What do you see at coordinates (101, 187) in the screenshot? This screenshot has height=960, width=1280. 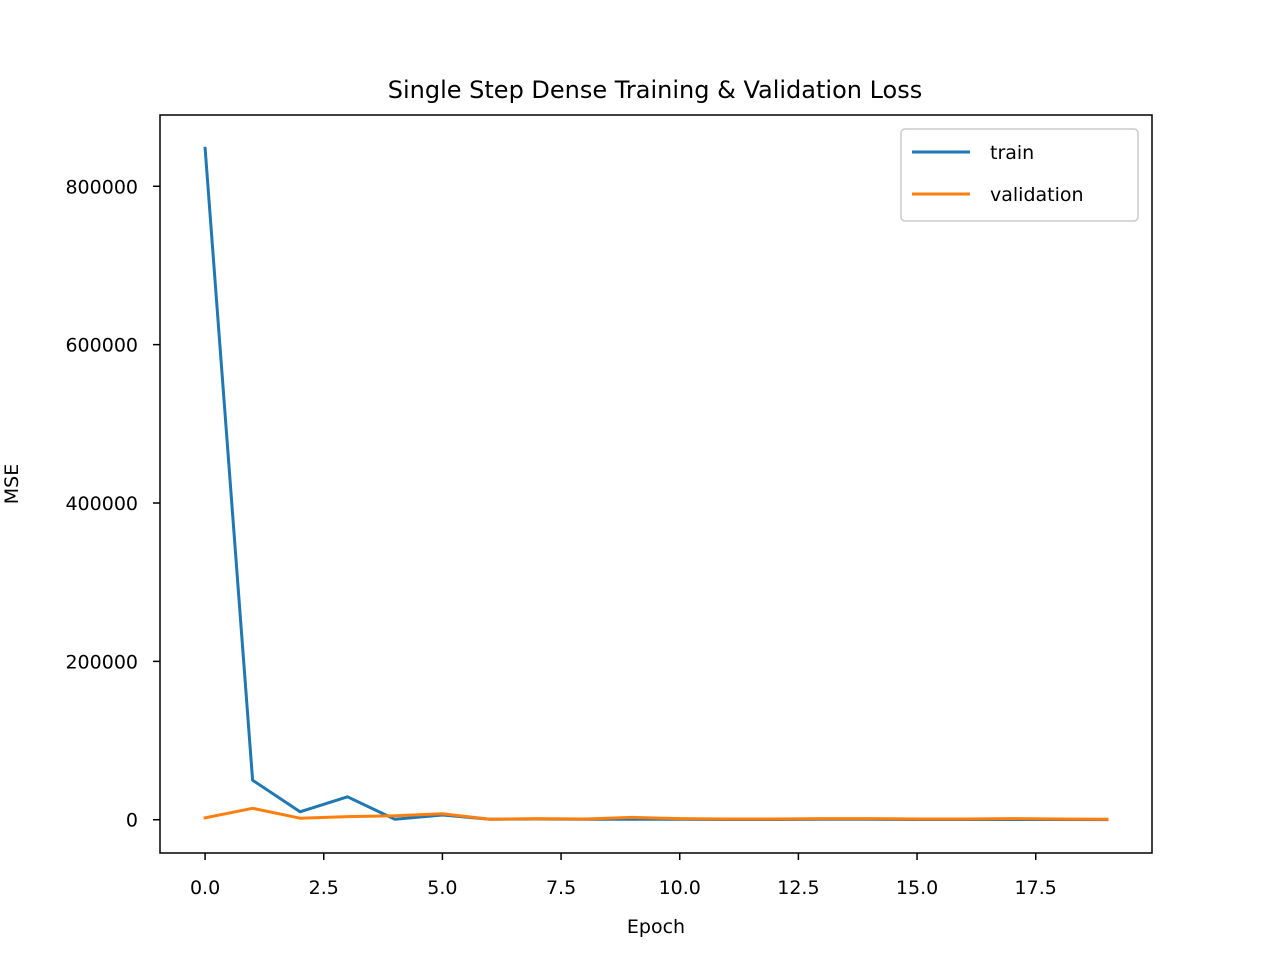 I see `y-tick-label: 800000` at bounding box center [101, 187].